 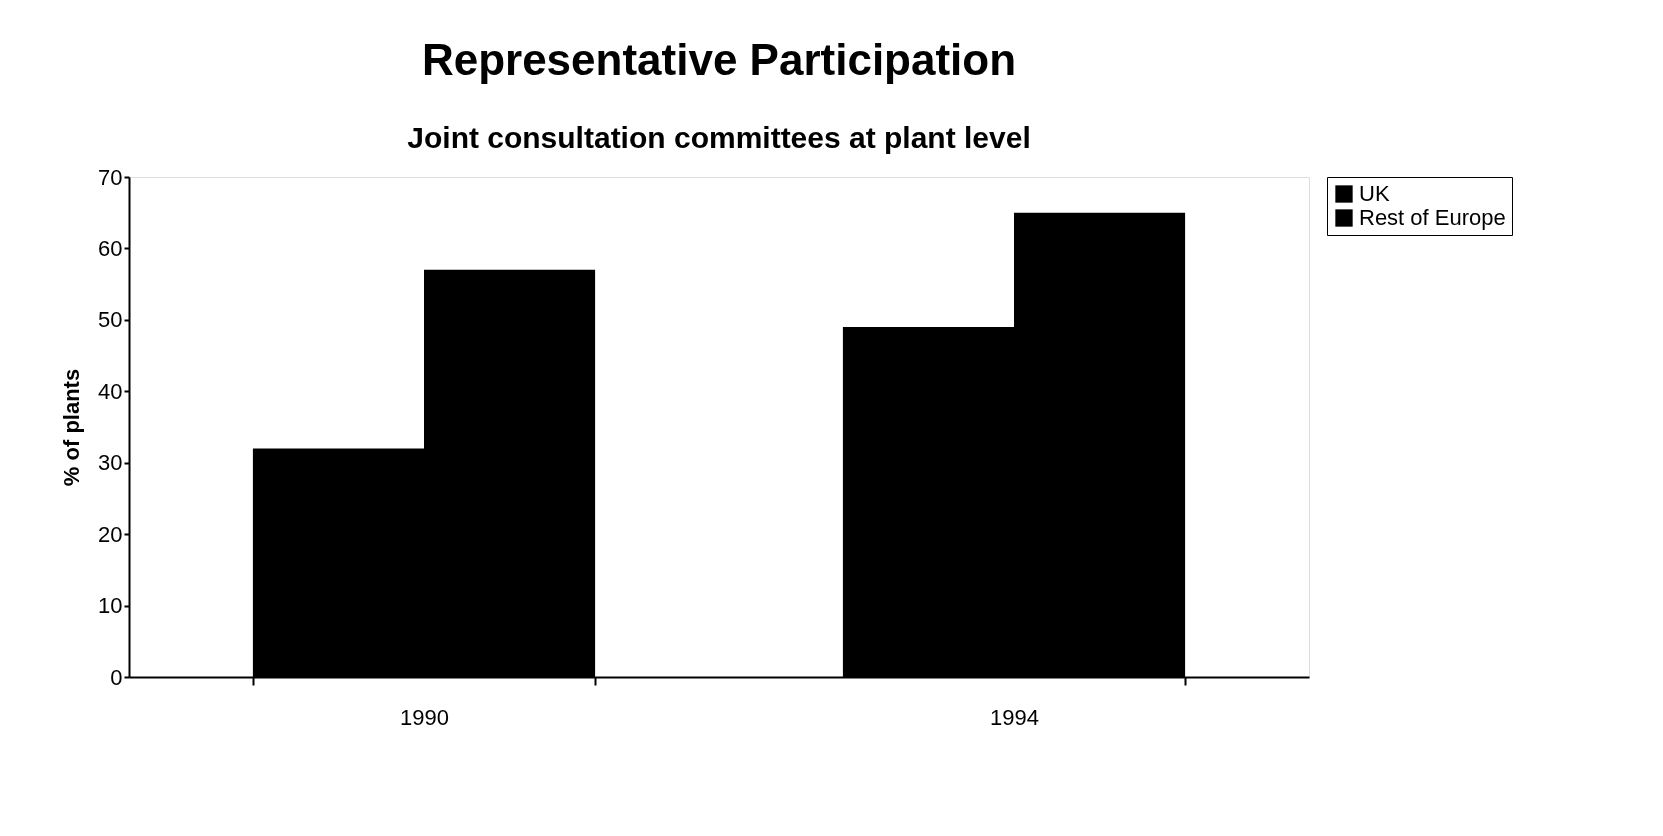 What do you see at coordinates (110, 248) in the screenshot?
I see `y-tick-label: 60` at bounding box center [110, 248].